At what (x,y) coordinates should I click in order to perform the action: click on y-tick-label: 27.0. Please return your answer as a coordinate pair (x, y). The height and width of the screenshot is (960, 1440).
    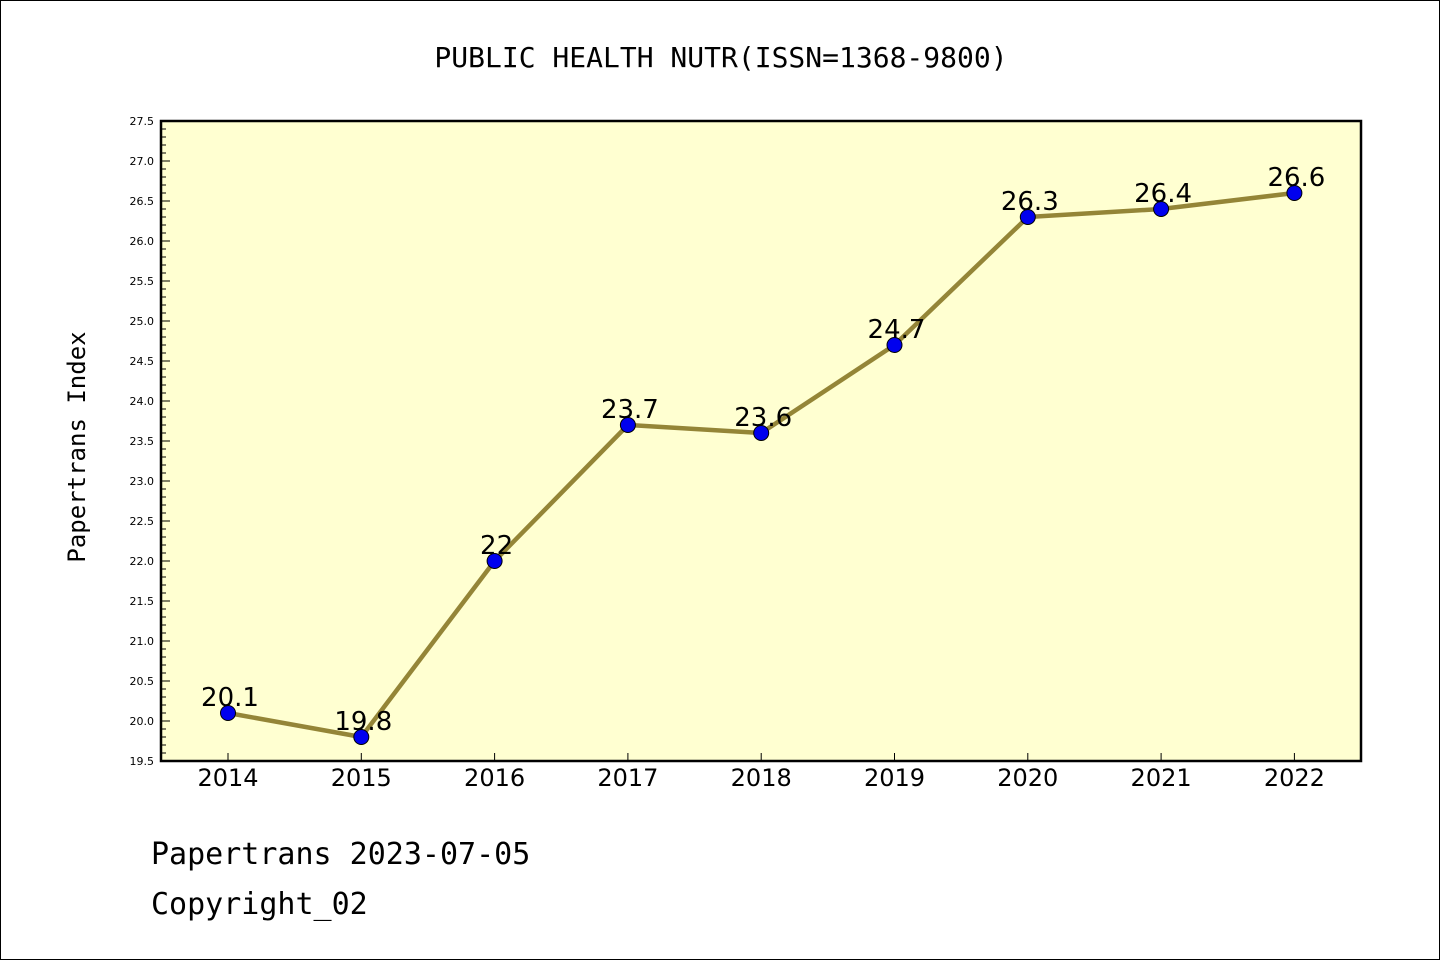
    Looking at the image, I should click on (142, 161).